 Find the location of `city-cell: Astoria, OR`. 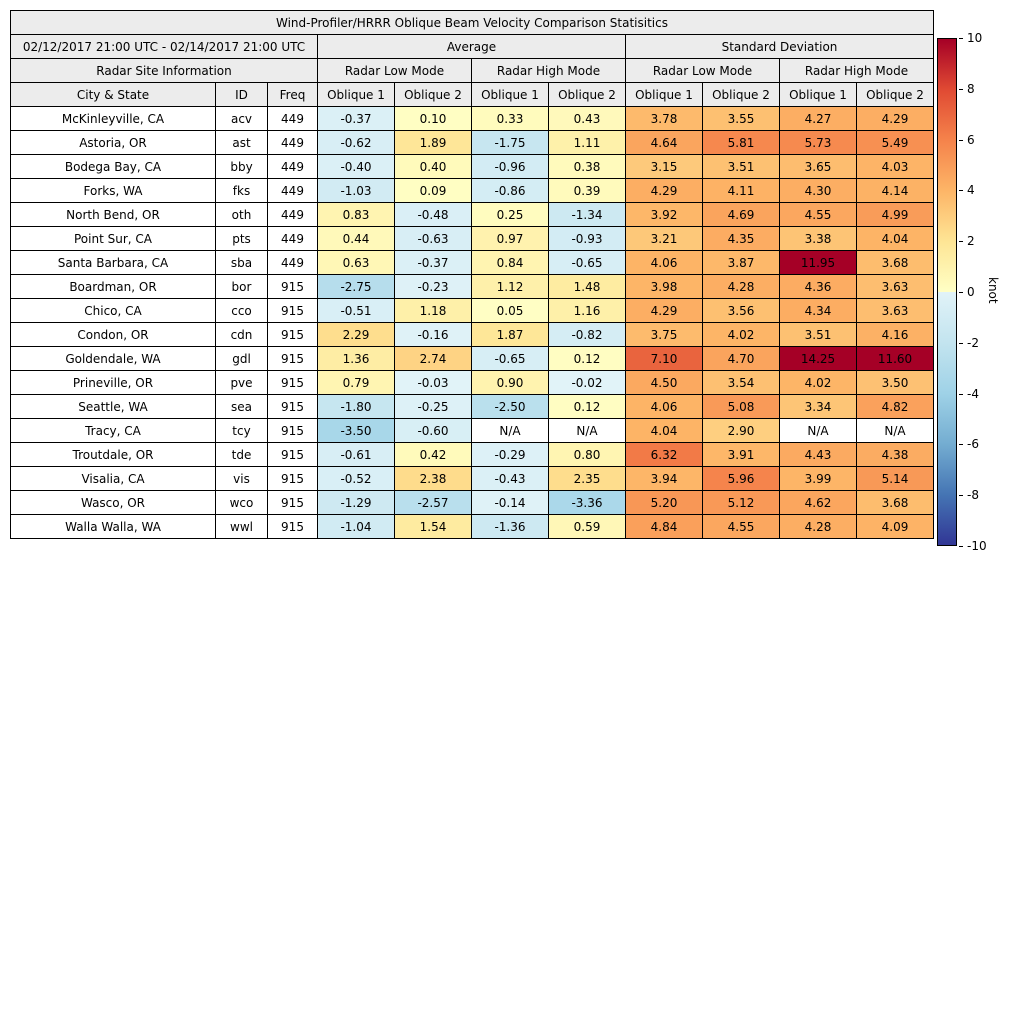

city-cell: Astoria, OR is located at coordinates (113, 142).